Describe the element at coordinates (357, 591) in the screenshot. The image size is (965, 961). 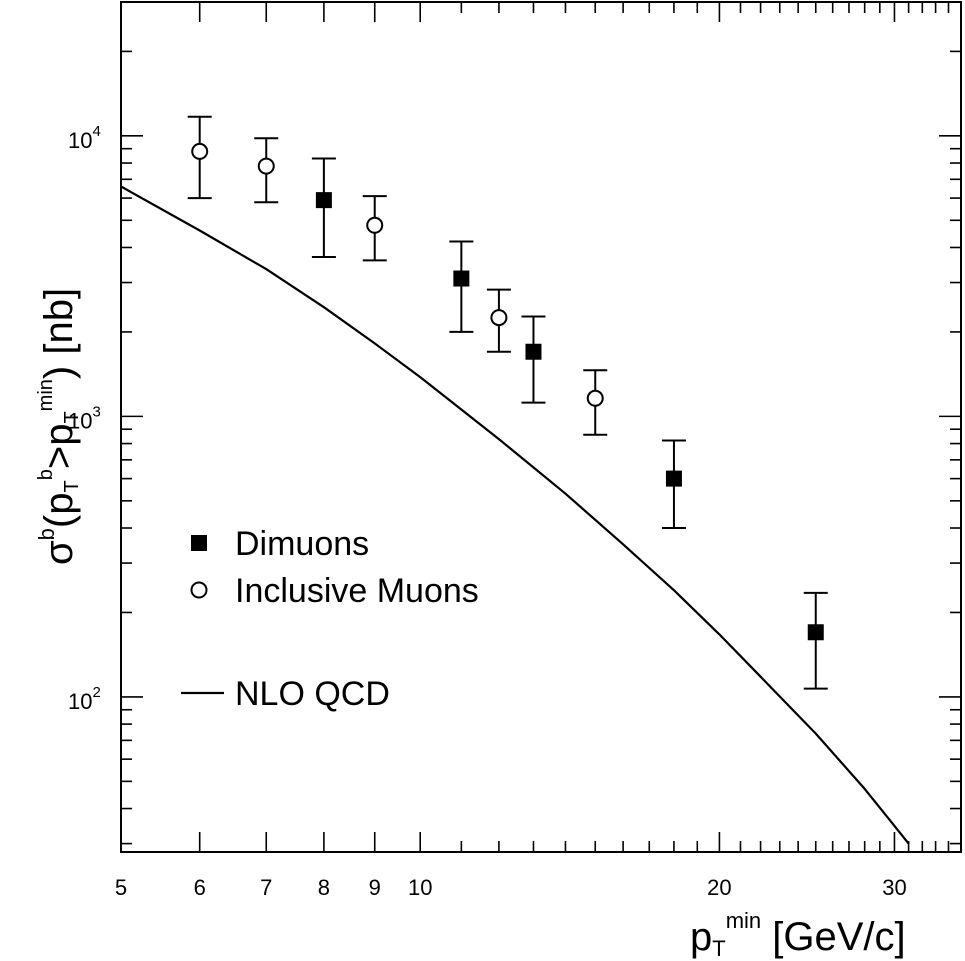
I see `legend-label: Inclusive Muons` at that location.